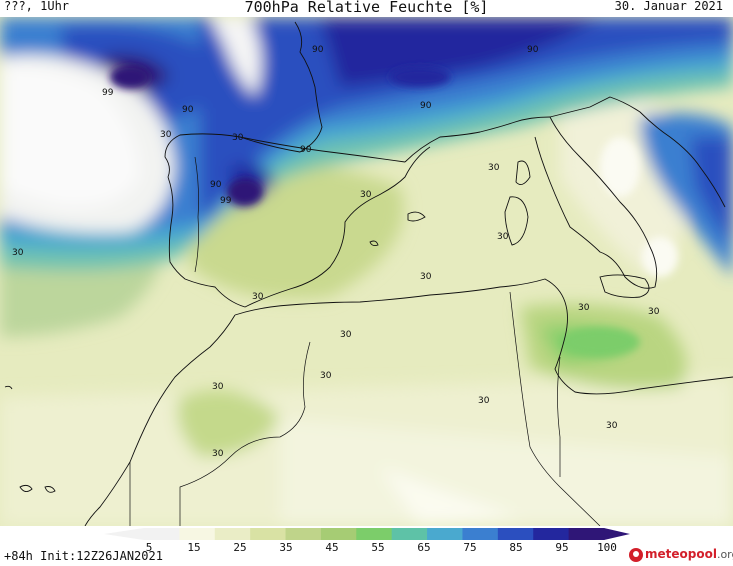  I want to click on logo-text: meteopool.org, so click(689, 554).